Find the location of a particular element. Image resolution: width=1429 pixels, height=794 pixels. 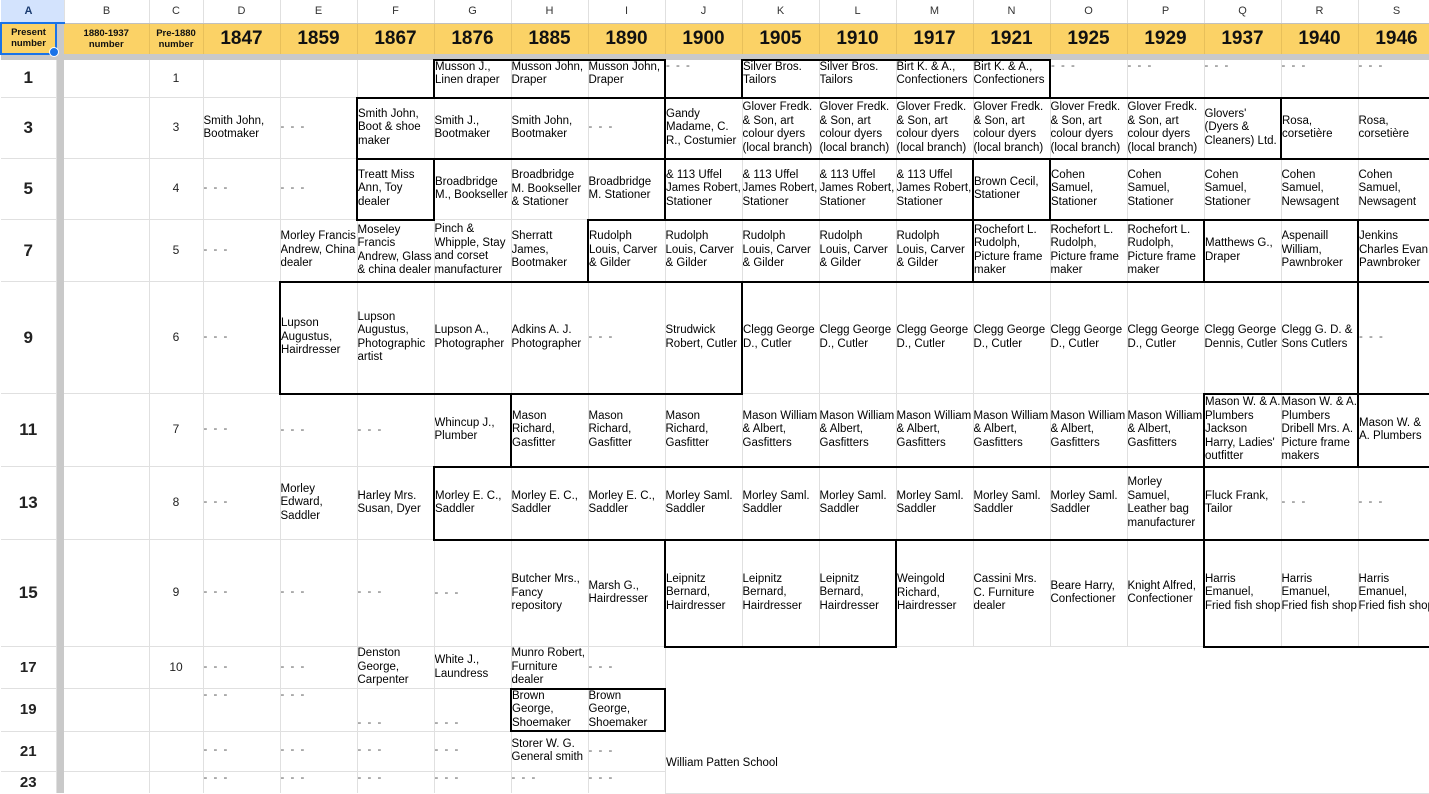

cell-S13: - - - is located at coordinates (1393, 503).